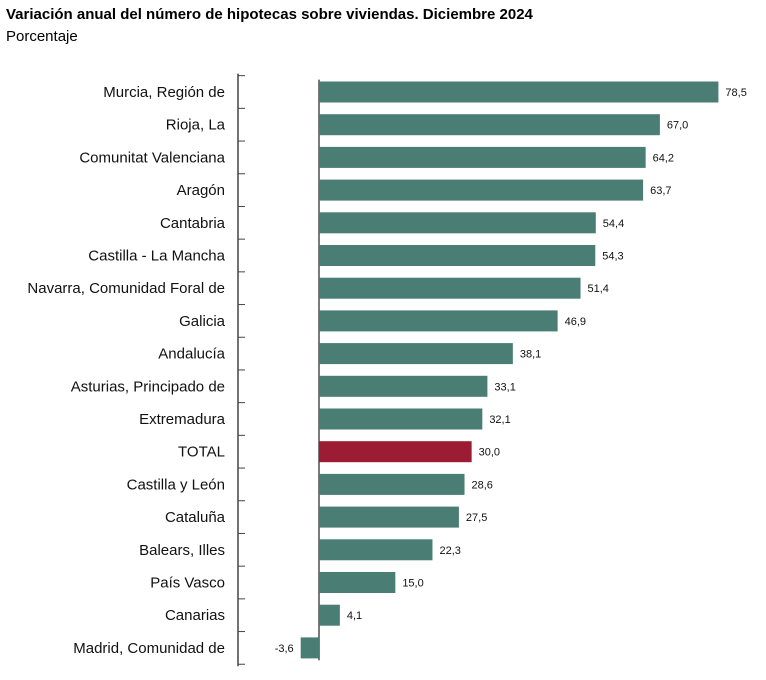 The image size is (766, 680). Describe the element at coordinates (476, 518) in the screenshot. I see `value-label: 27,5` at that location.